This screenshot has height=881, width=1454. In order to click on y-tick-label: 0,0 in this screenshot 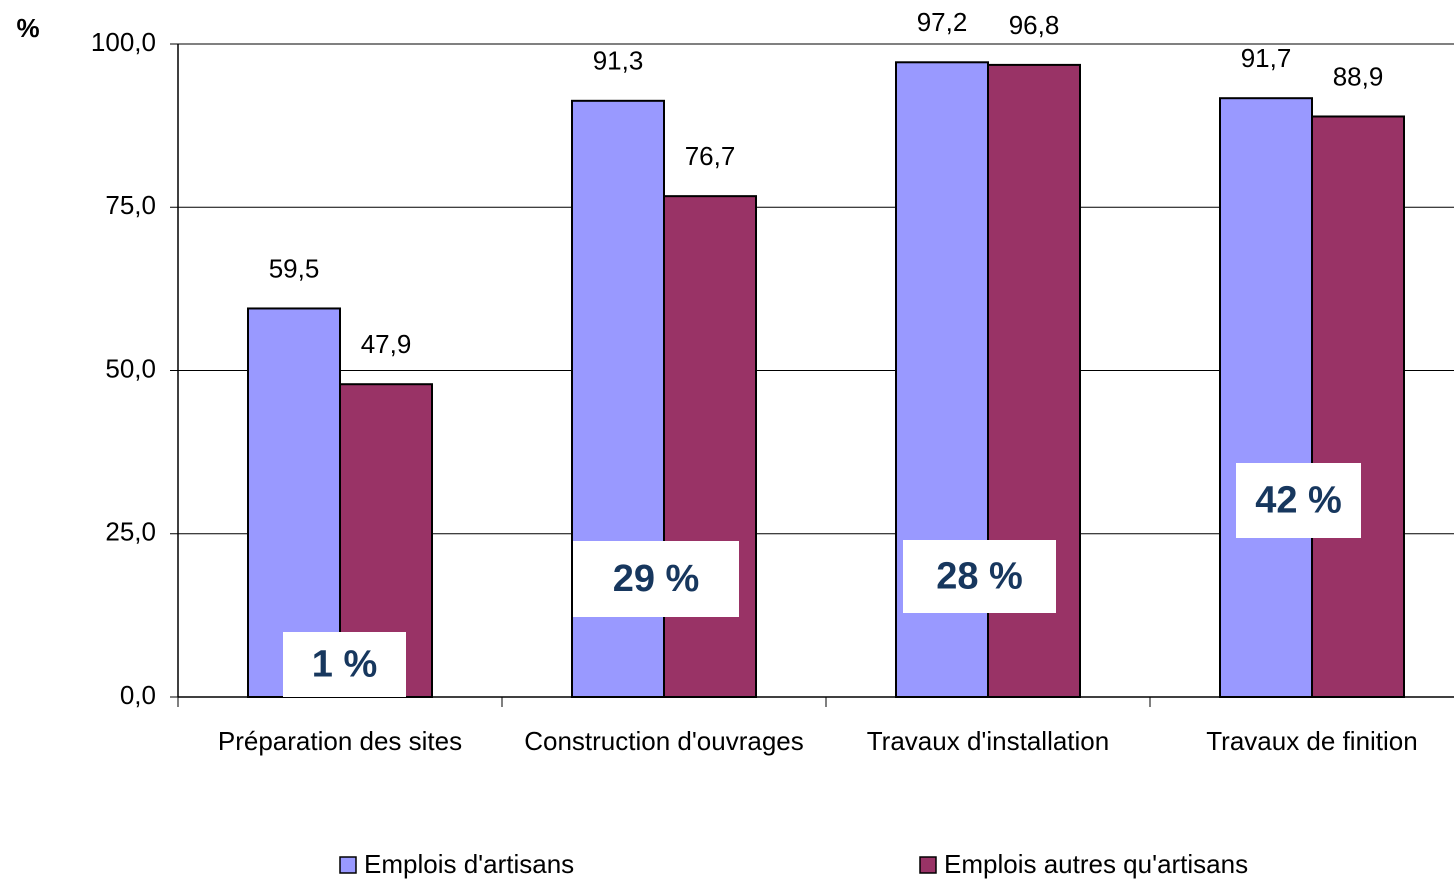, I will do `click(138, 695)`.